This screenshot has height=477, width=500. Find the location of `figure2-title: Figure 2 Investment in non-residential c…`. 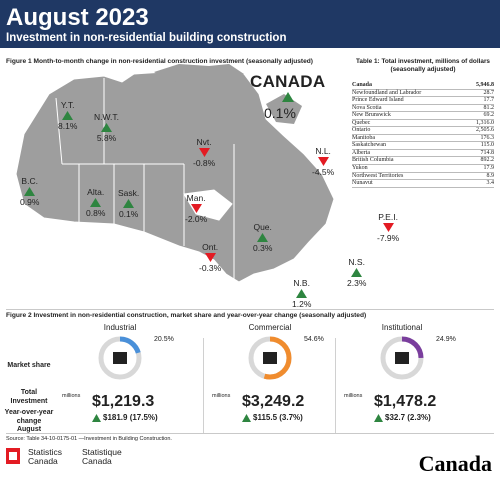

figure2-title: Figure 2 Investment in non-residential c… is located at coordinates (186, 315).